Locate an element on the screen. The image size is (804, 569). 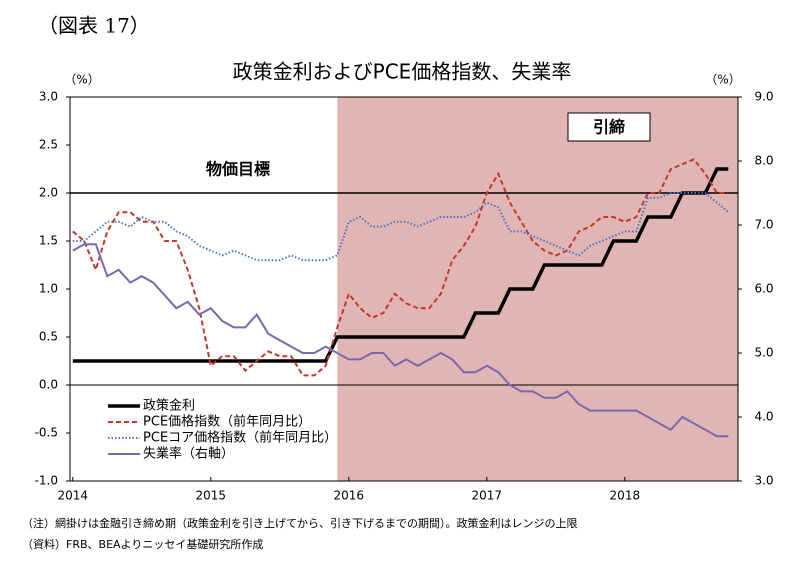
legend-label: 失業率（右軸） is located at coordinates (188, 454).